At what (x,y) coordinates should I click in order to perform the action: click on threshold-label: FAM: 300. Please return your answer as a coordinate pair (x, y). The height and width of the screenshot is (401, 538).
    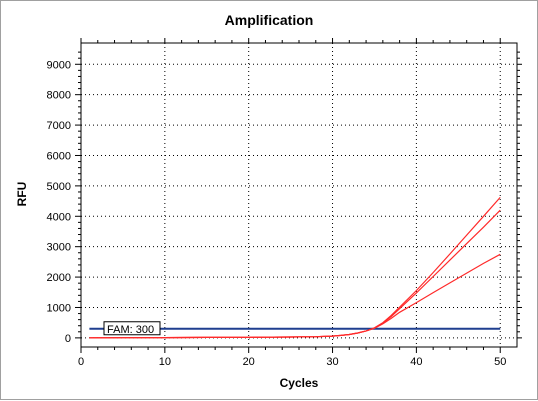
    Looking at the image, I should click on (130, 330).